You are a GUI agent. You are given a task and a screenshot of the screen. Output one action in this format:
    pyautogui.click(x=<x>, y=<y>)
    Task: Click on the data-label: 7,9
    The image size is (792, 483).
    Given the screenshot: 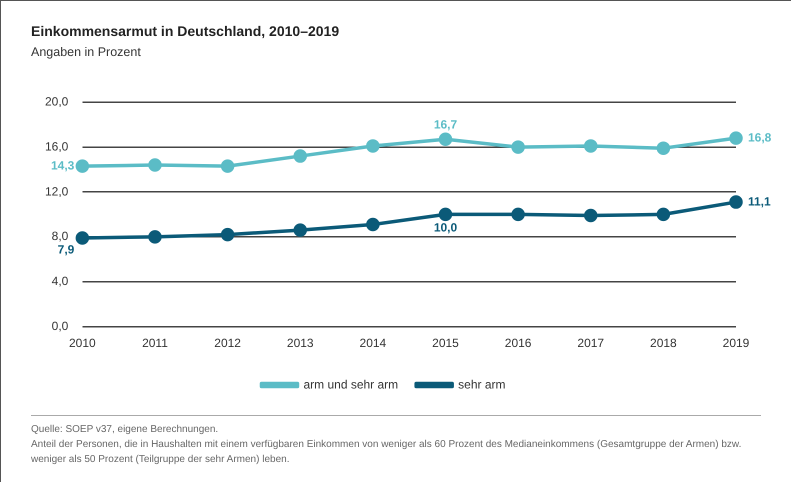 What is the action you would take?
    pyautogui.click(x=66, y=249)
    